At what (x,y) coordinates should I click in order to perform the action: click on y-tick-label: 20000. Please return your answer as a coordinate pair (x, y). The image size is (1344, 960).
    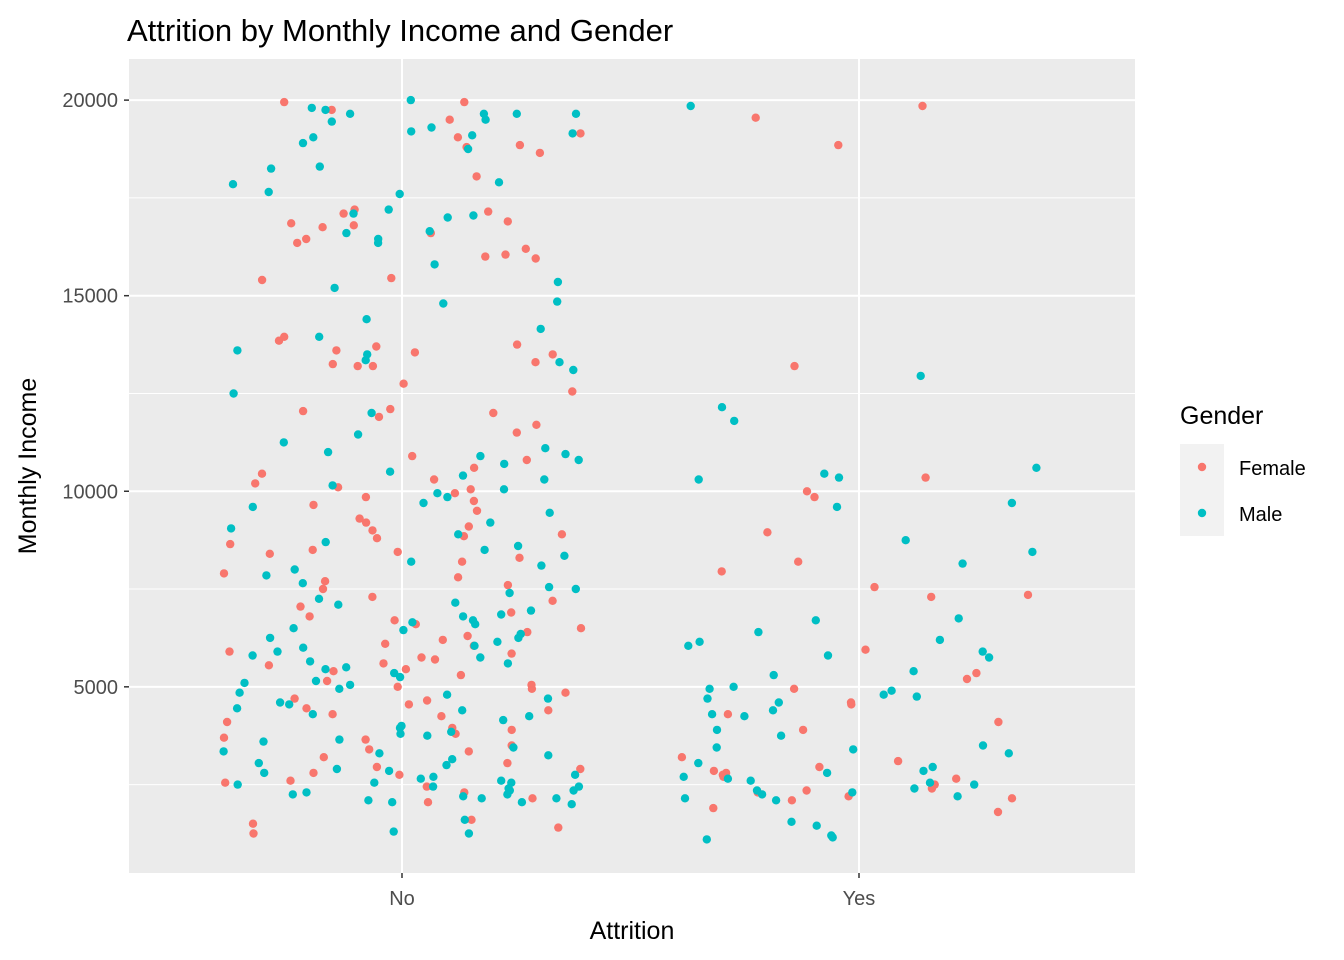
    Looking at the image, I should click on (90, 101).